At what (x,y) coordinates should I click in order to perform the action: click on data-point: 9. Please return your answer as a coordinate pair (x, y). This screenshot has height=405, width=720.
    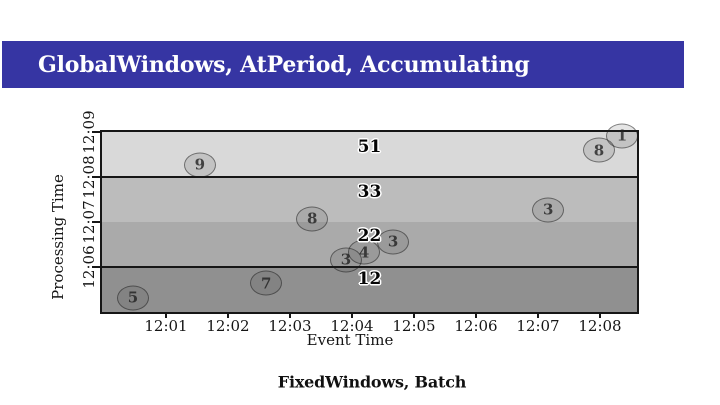
    Looking at the image, I should click on (199, 165).